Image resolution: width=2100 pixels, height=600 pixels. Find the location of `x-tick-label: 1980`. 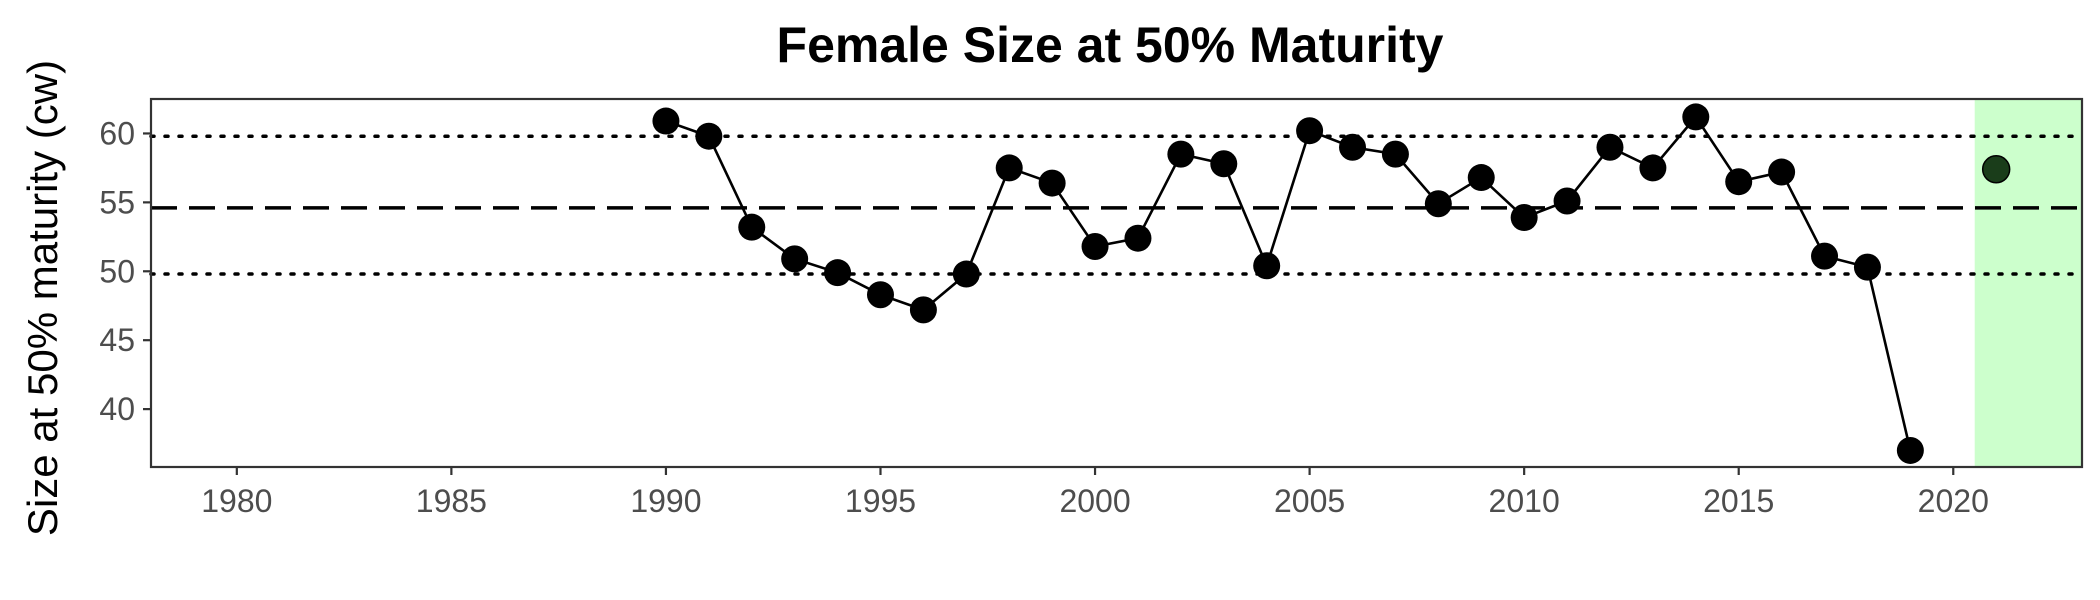

x-tick-label: 1980 is located at coordinates (236, 501).